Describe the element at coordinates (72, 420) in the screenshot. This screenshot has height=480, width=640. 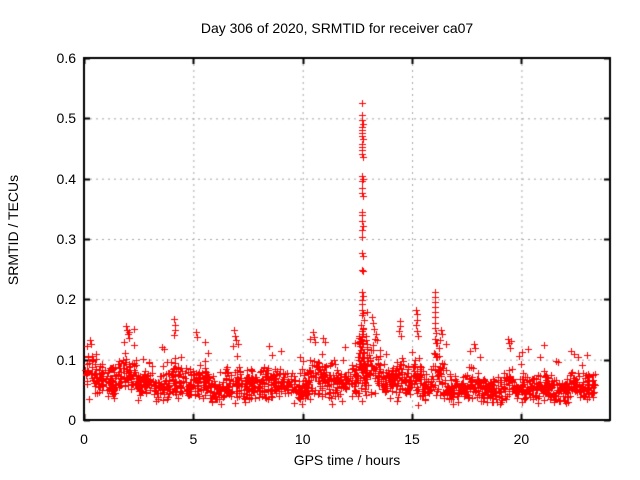
I see `y-tick-label: 0` at that location.